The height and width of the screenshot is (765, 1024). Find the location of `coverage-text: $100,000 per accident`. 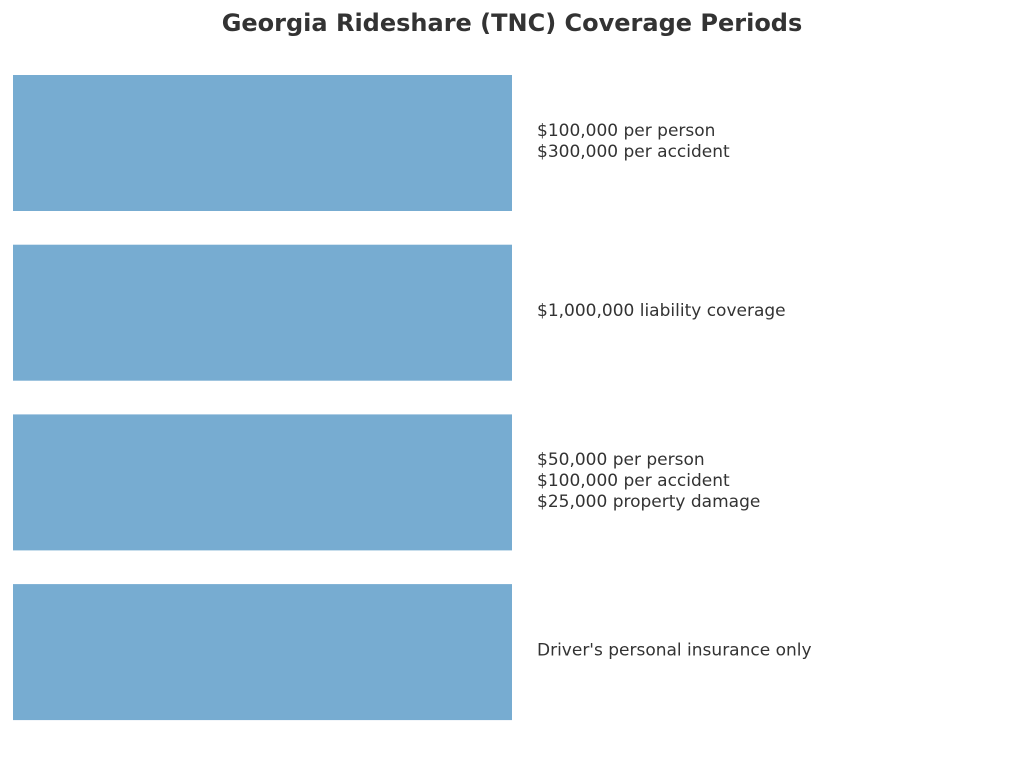

coverage-text: $100,000 per accident is located at coordinates (633, 481).